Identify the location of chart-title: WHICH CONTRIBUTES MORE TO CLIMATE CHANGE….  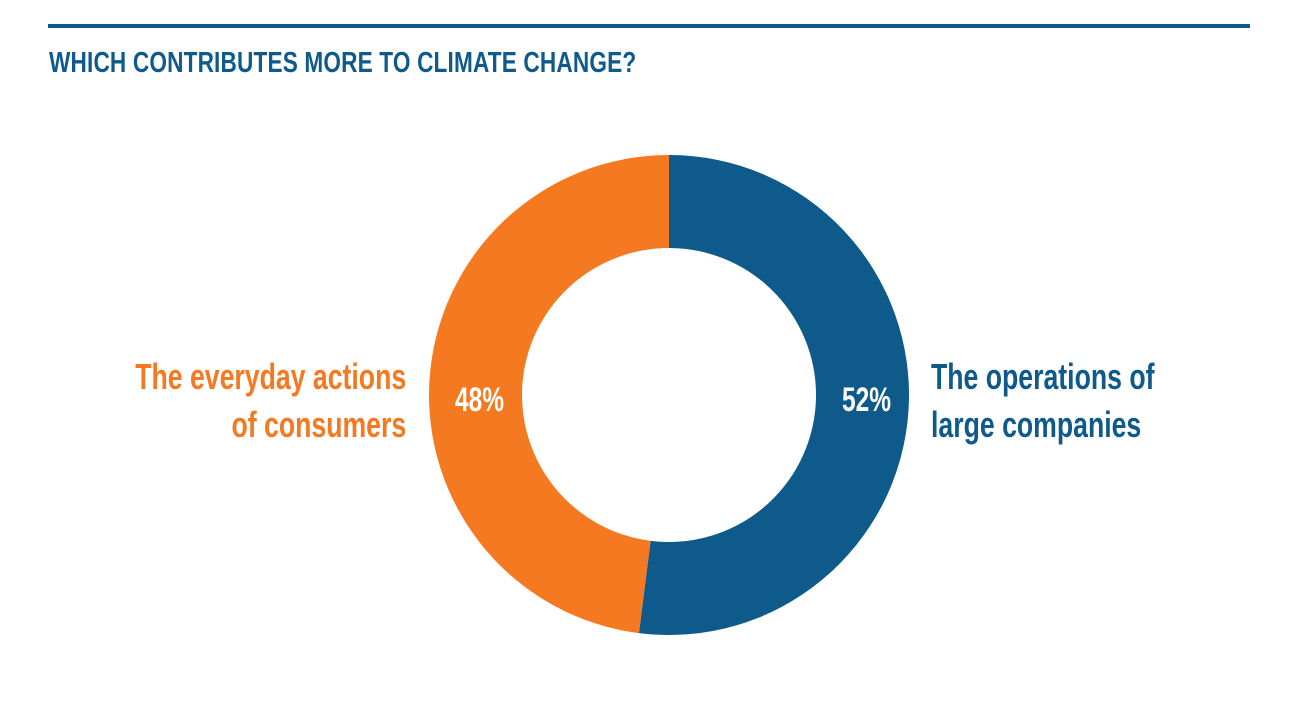
(343, 63).